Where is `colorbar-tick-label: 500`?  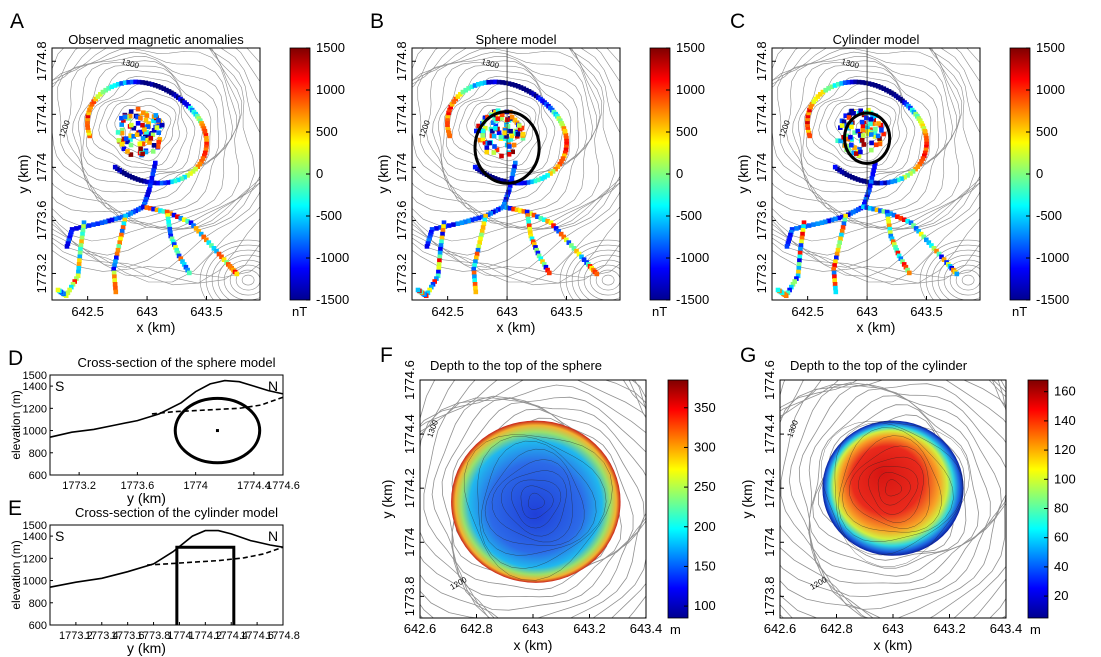 colorbar-tick-label: 500 is located at coordinates (1047, 131).